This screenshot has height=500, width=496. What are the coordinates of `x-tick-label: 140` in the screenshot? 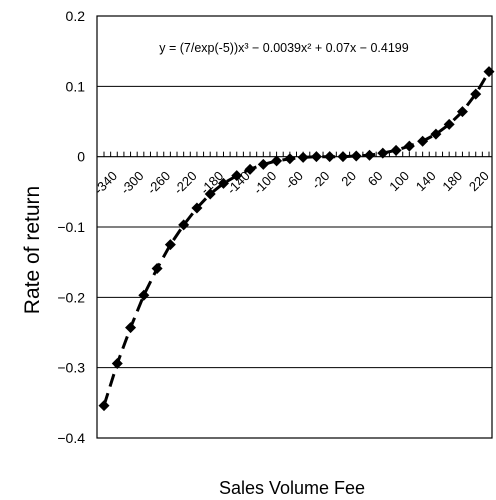 It's located at (426, 181).